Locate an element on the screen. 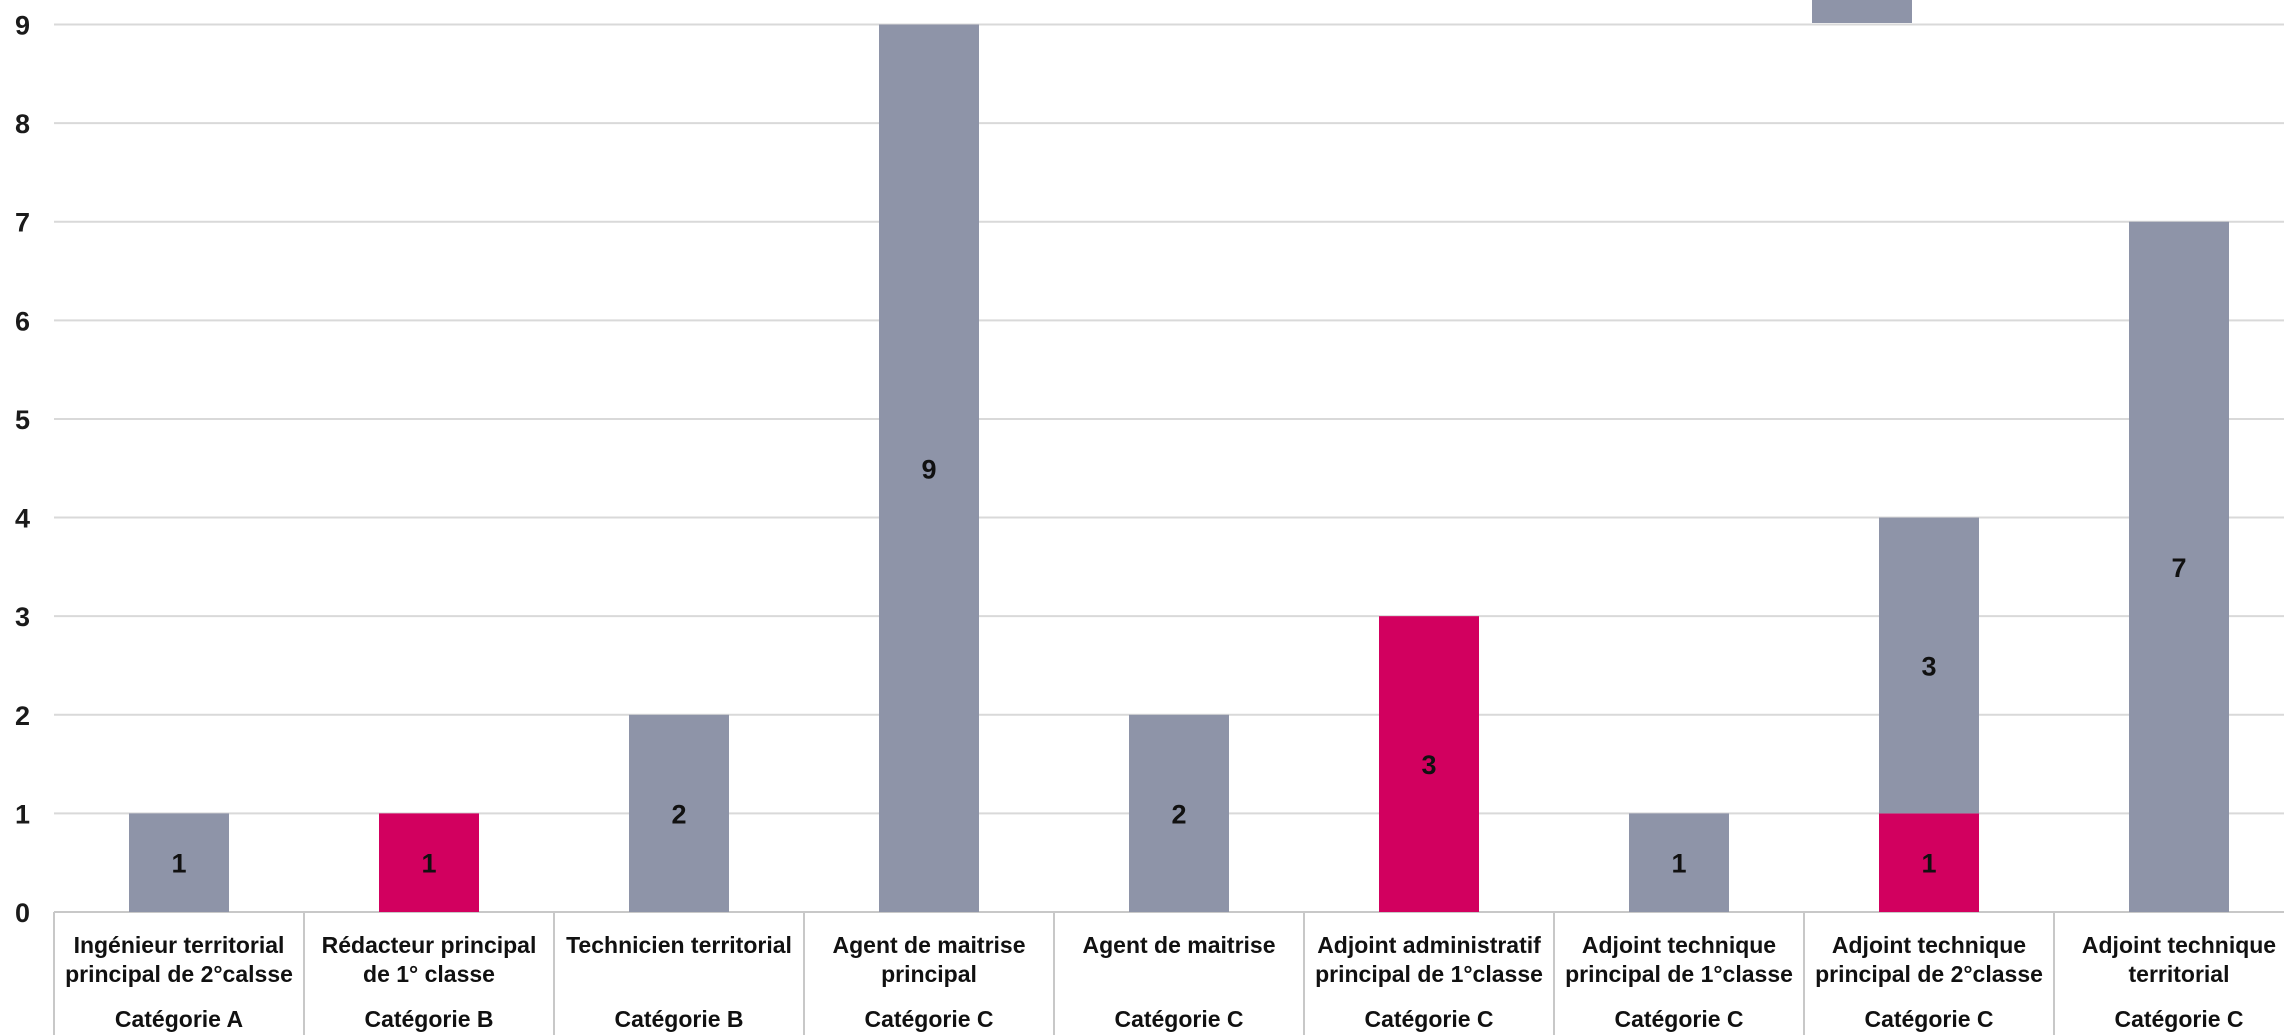  category-label: Technicien territorial is located at coordinates (679, 945).